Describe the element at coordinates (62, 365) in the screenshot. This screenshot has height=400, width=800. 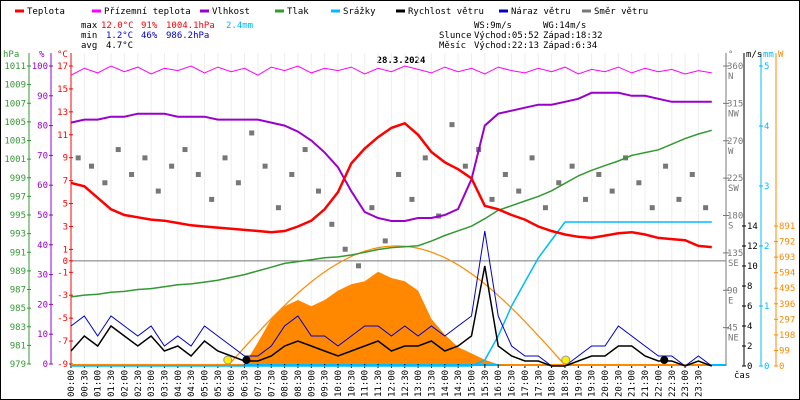
I see `temp-tick-label: -9` at that location.